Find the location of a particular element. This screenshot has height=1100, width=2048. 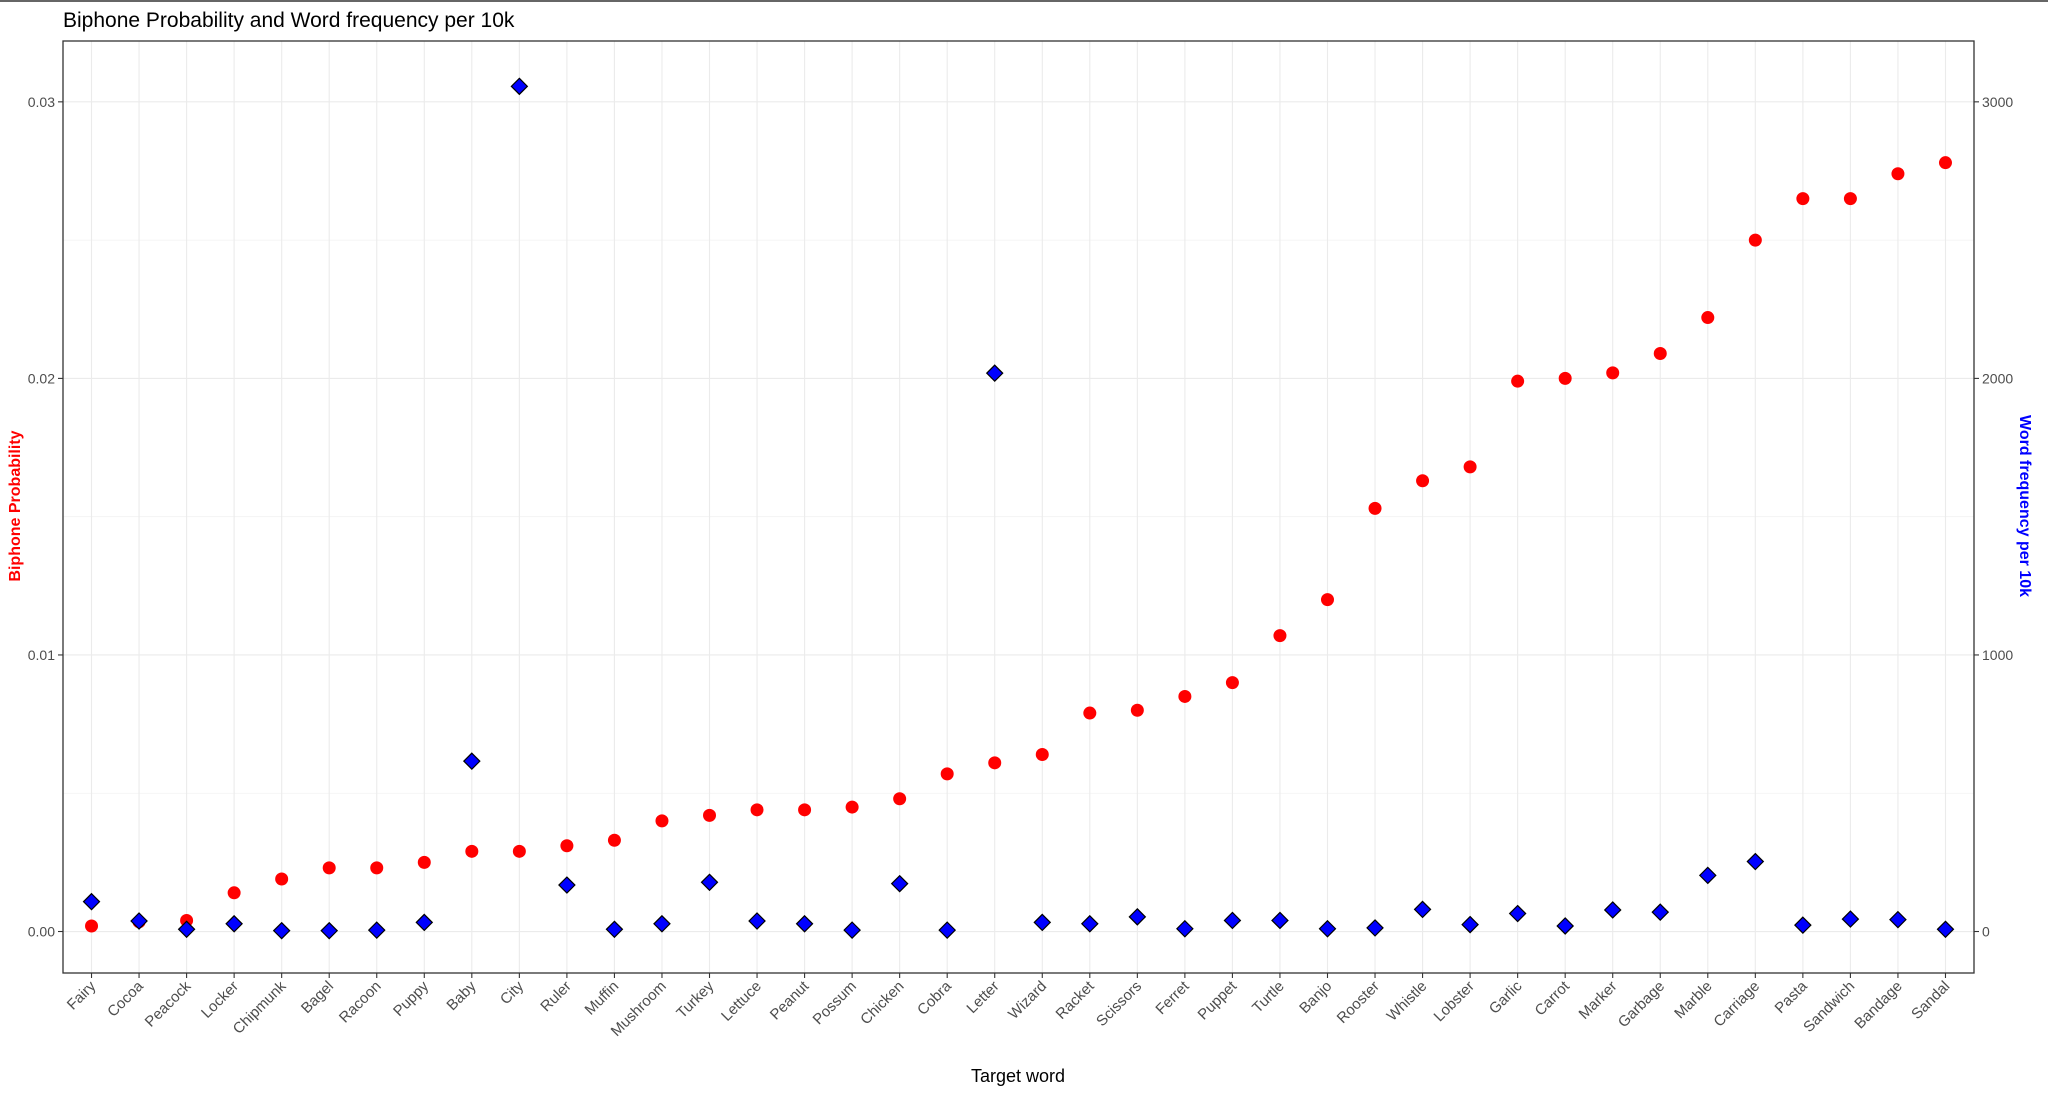

x-tick-label: Locker is located at coordinates (220, 1000).